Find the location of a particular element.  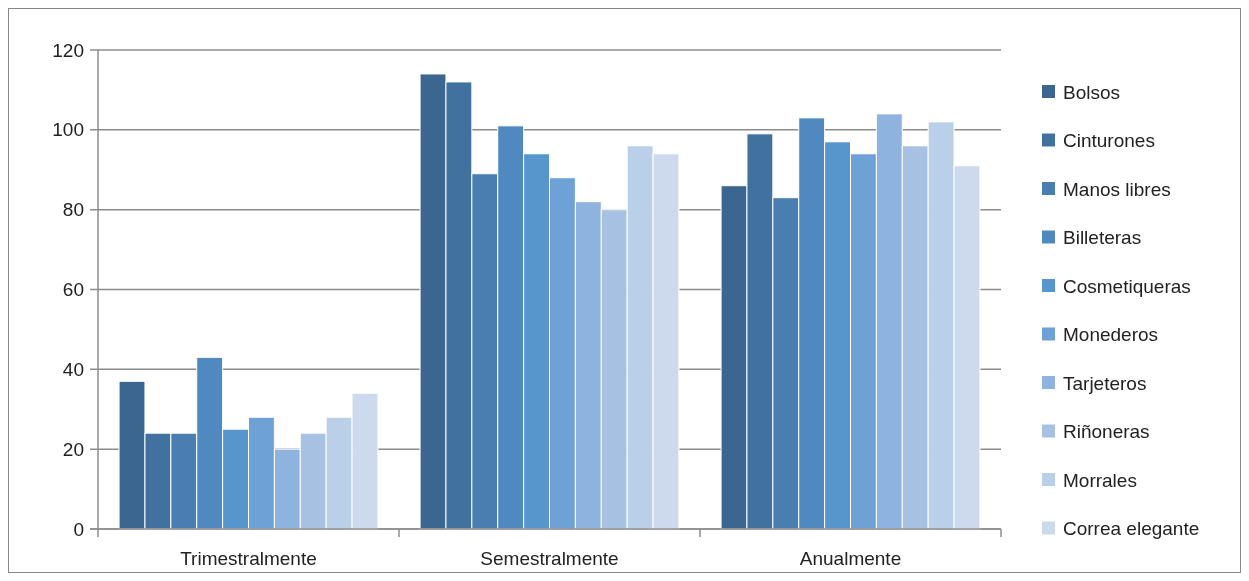

legend-label: Cinturones is located at coordinates (1109, 141).